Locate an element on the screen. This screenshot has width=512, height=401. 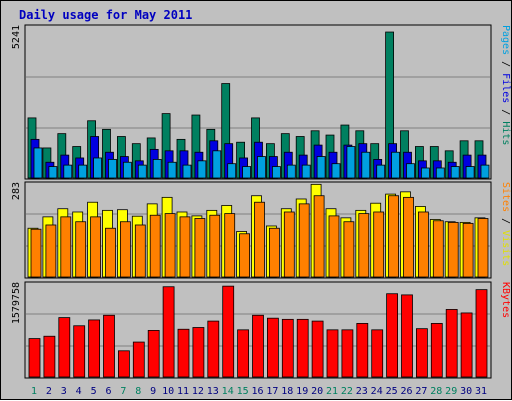
day-label: 26 is located at coordinates (406, 391).